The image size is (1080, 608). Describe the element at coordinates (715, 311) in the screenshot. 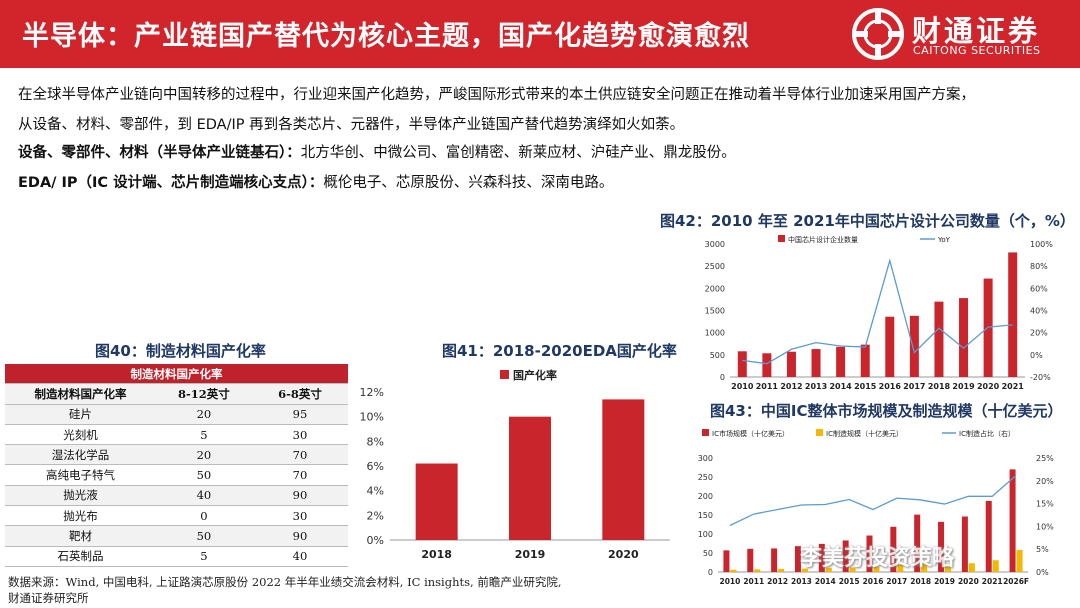

I see `y-tick-label-left: 1500` at that location.